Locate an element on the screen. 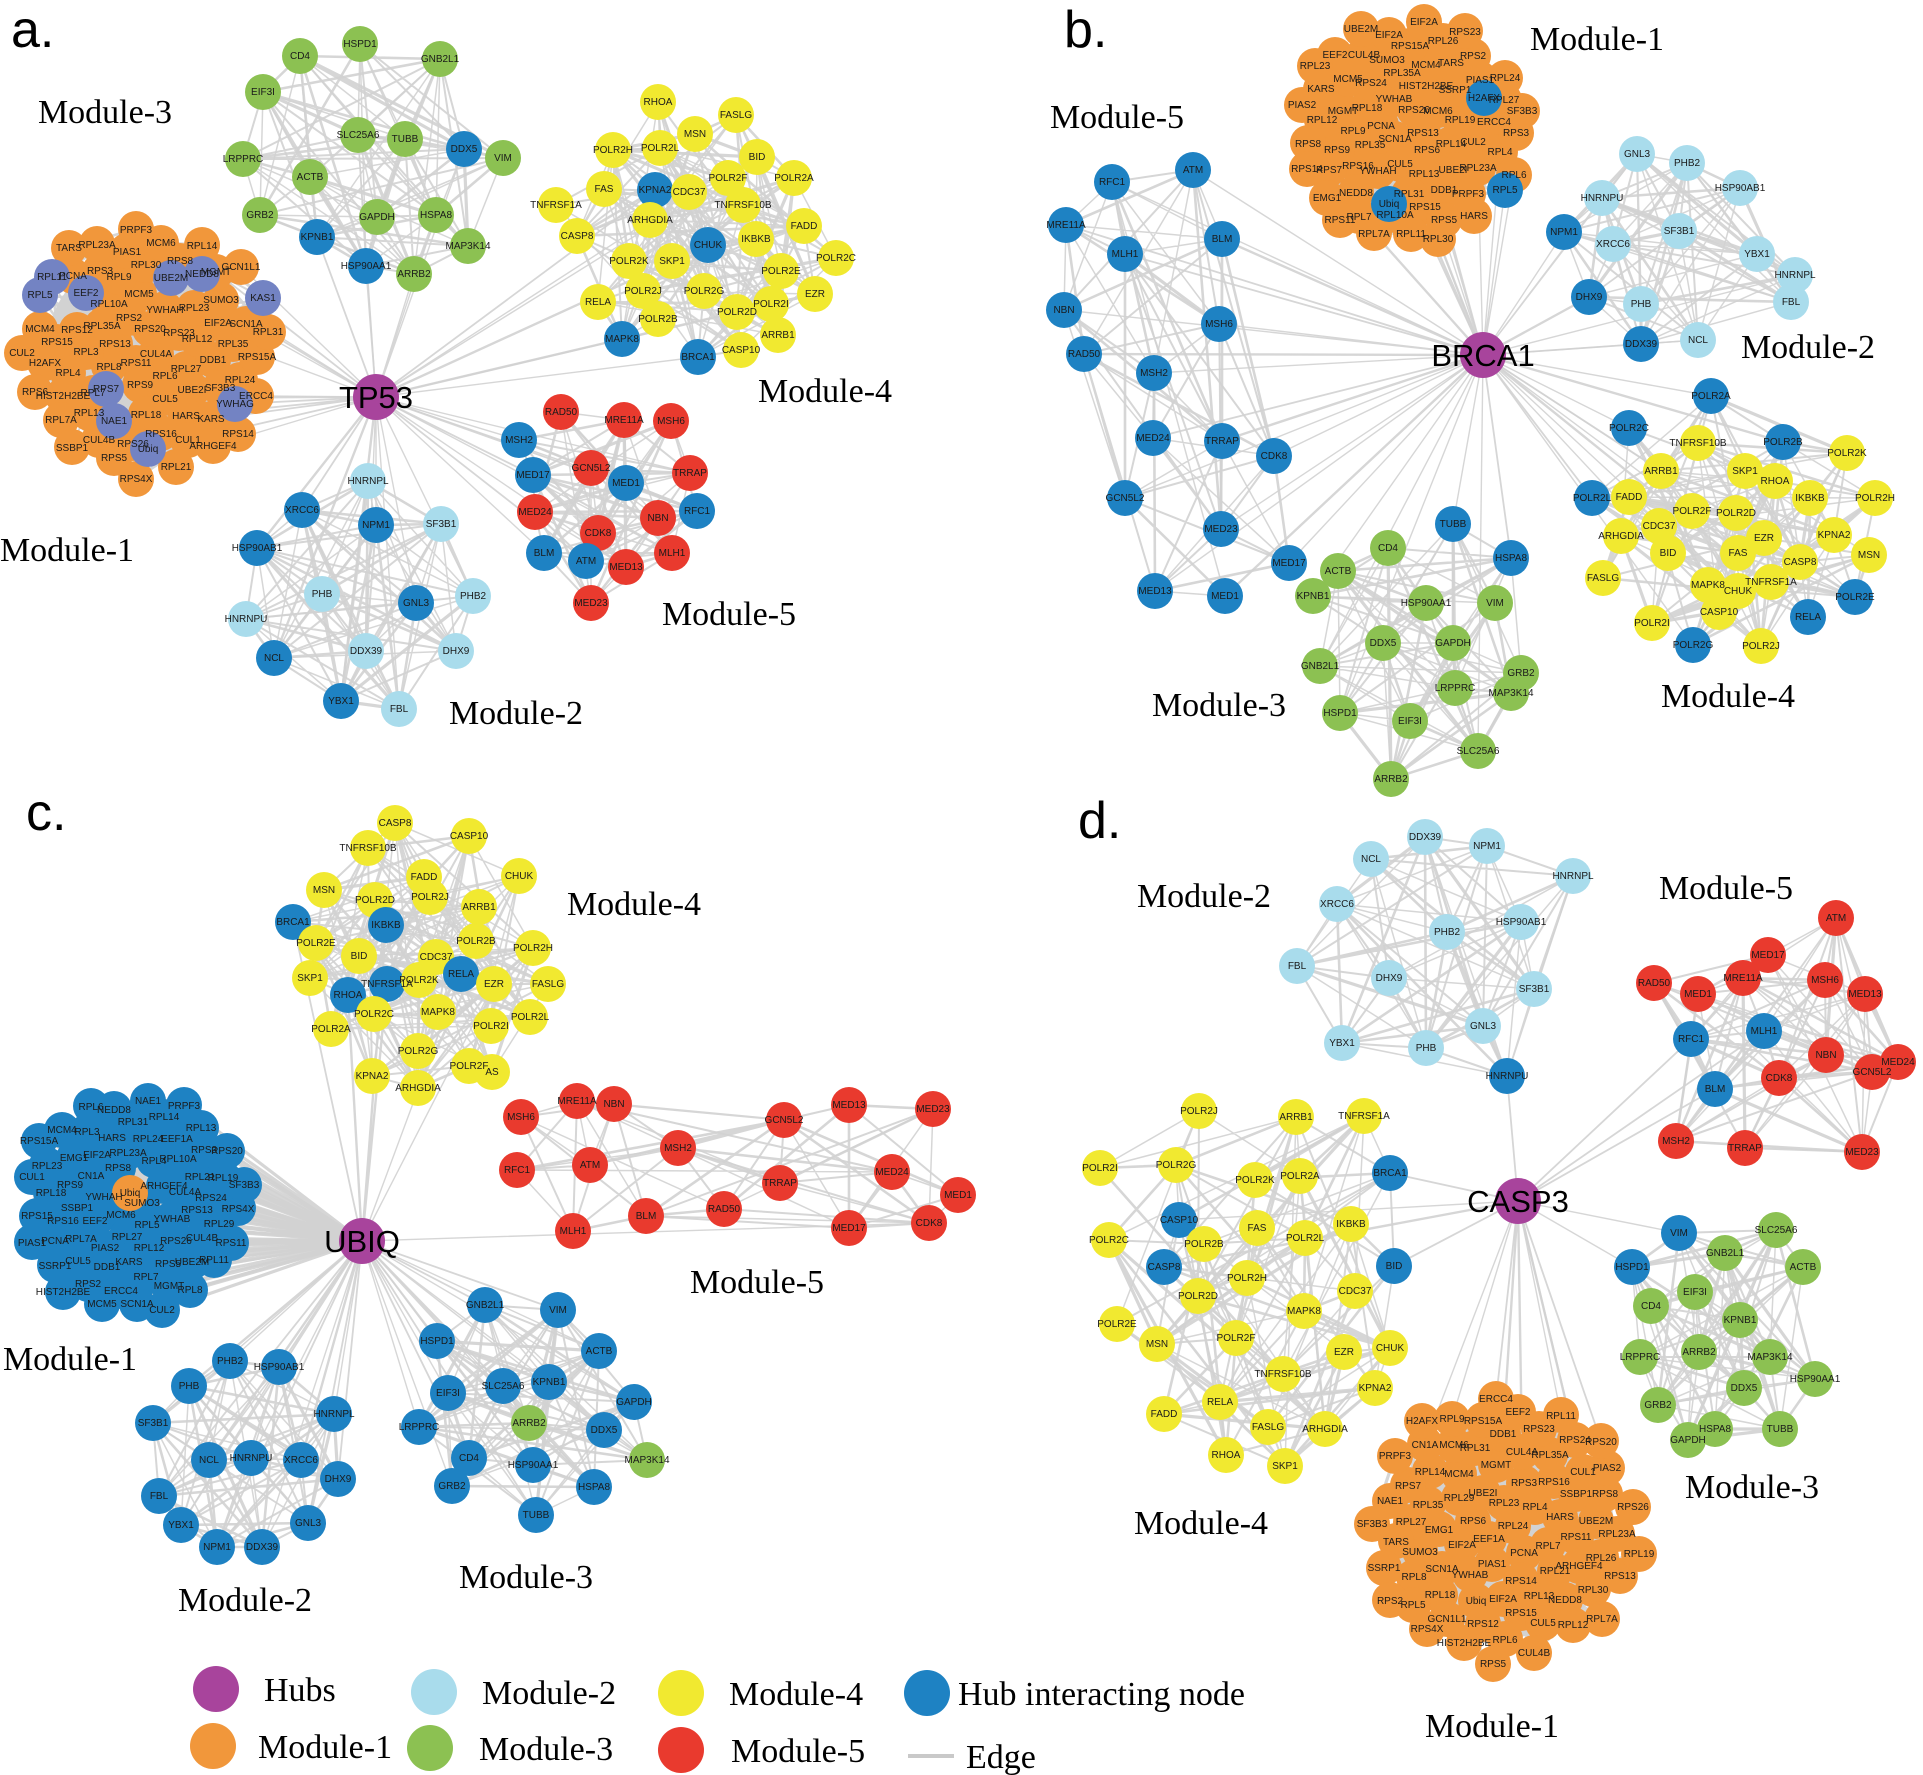 The image size is (1923, 1775). svg-text: GRB2 is located at coordinates (260, 215).